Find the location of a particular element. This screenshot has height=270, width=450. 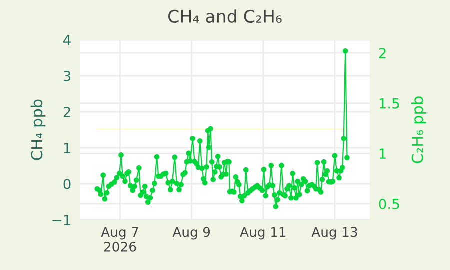

chart-title: CH₄ and C₂H₆ is located at coordinates (225, 17).